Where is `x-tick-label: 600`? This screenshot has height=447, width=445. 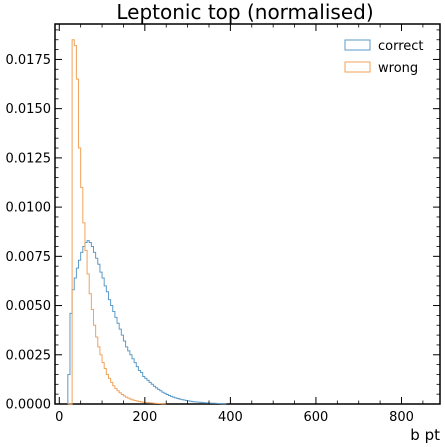
x-tick-label: 600 is located at coordinates (316, 417).